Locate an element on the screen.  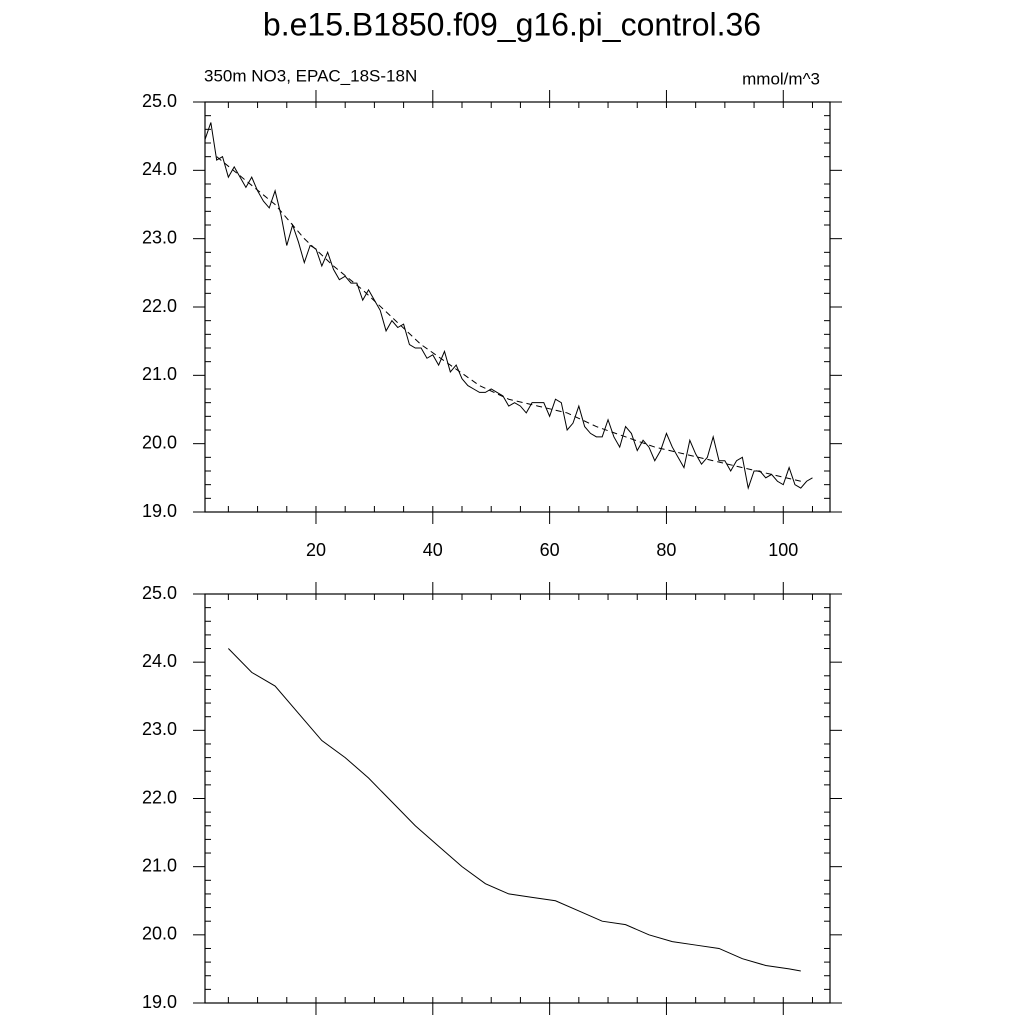
units-label: mmol/m^3 is located at coordinates (781, 78).